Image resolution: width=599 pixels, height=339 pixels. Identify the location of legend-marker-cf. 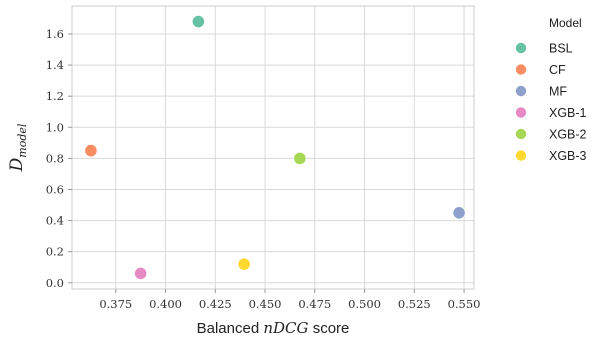
(521, 69).